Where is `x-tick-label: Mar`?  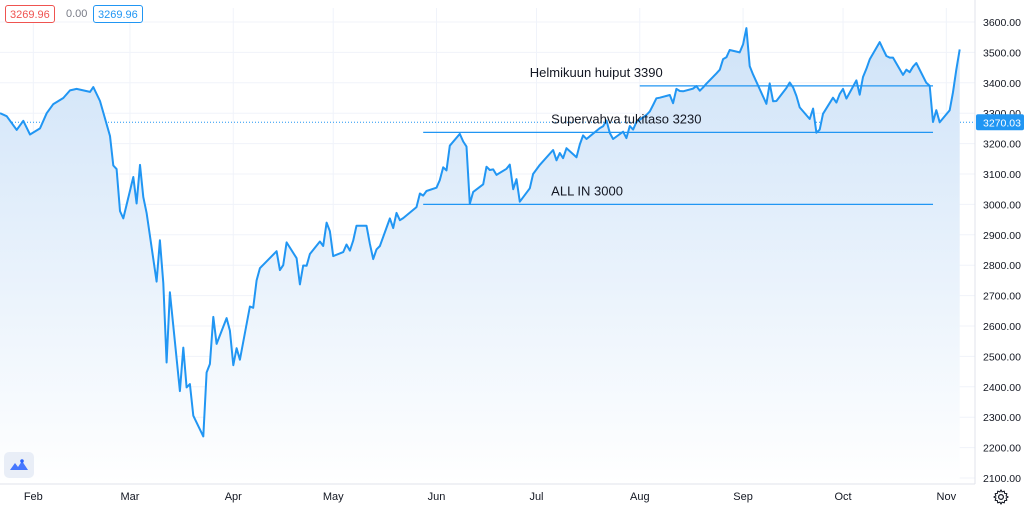
x-tick-label: Mar is located at coordinates (129, 497).